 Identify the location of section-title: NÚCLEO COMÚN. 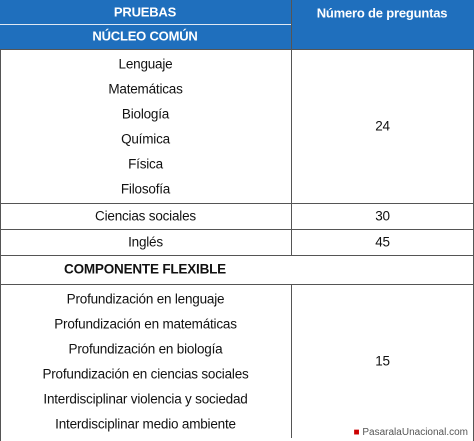
(145, 36).